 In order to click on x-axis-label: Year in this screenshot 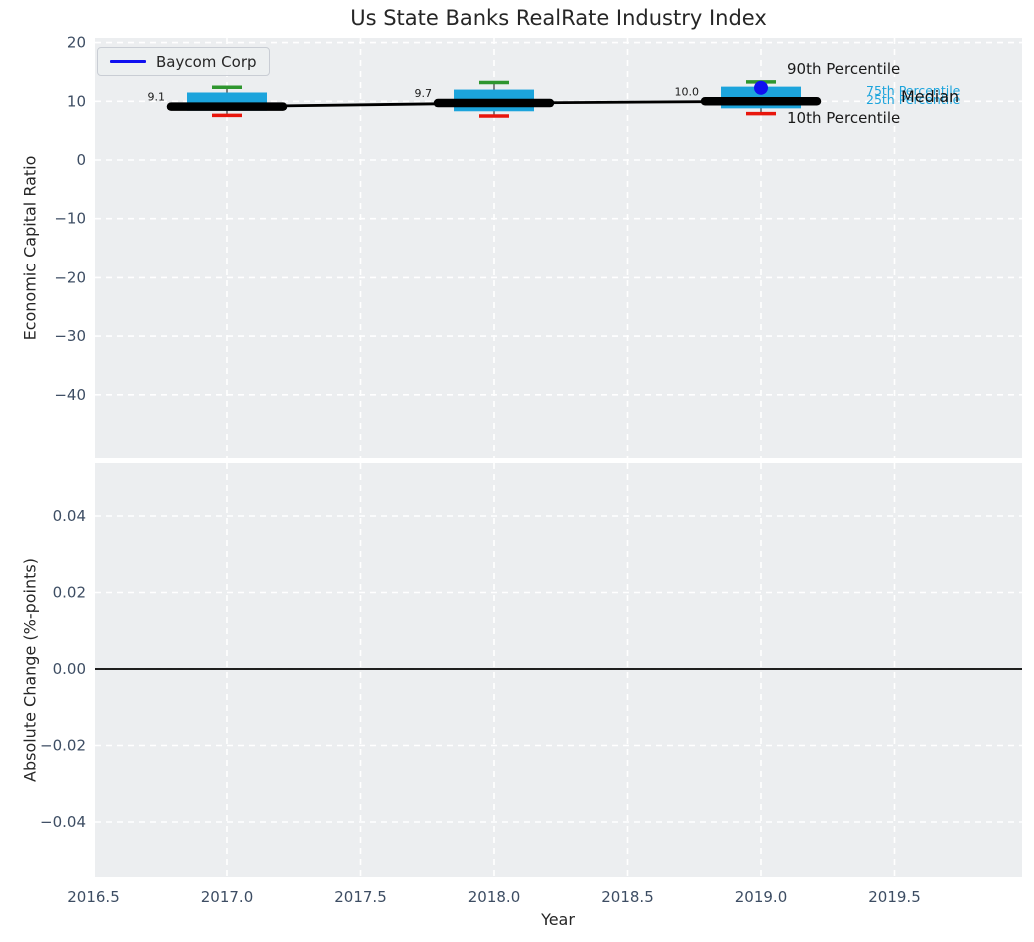, I will do `click(558, 919)`.